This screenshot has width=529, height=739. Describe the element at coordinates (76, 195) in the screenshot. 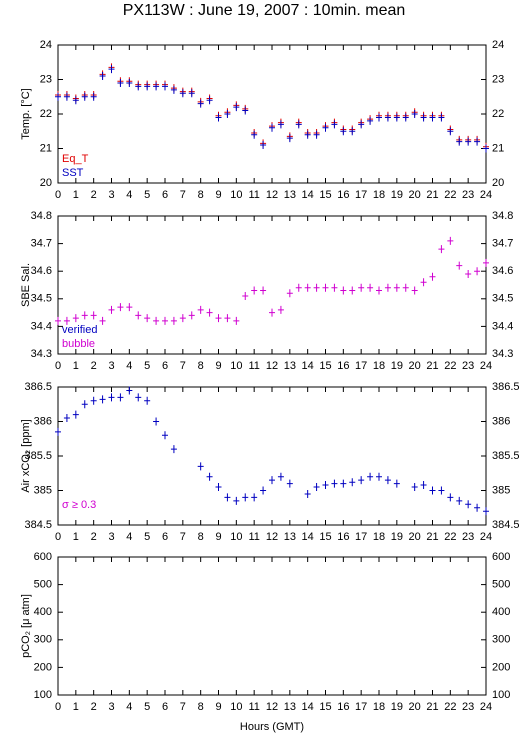

I see `x-tick-label: 1` at that location.